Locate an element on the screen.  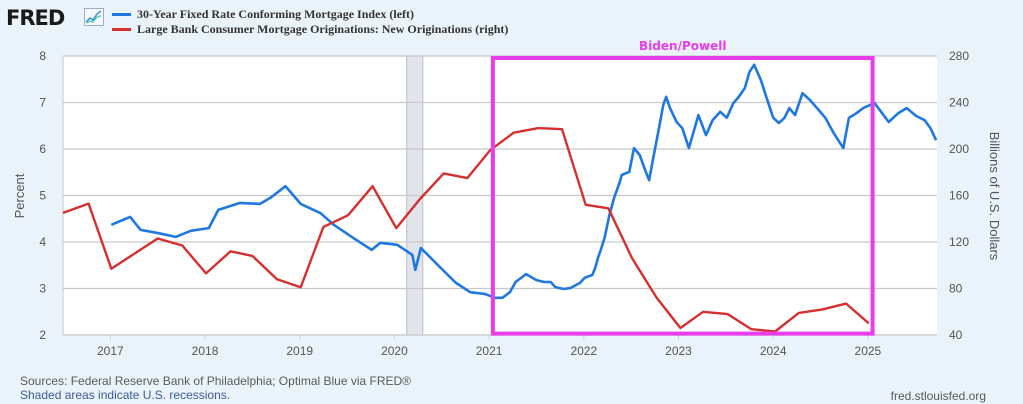
y-tick-label: 8 is located at coordinates (42, 56).